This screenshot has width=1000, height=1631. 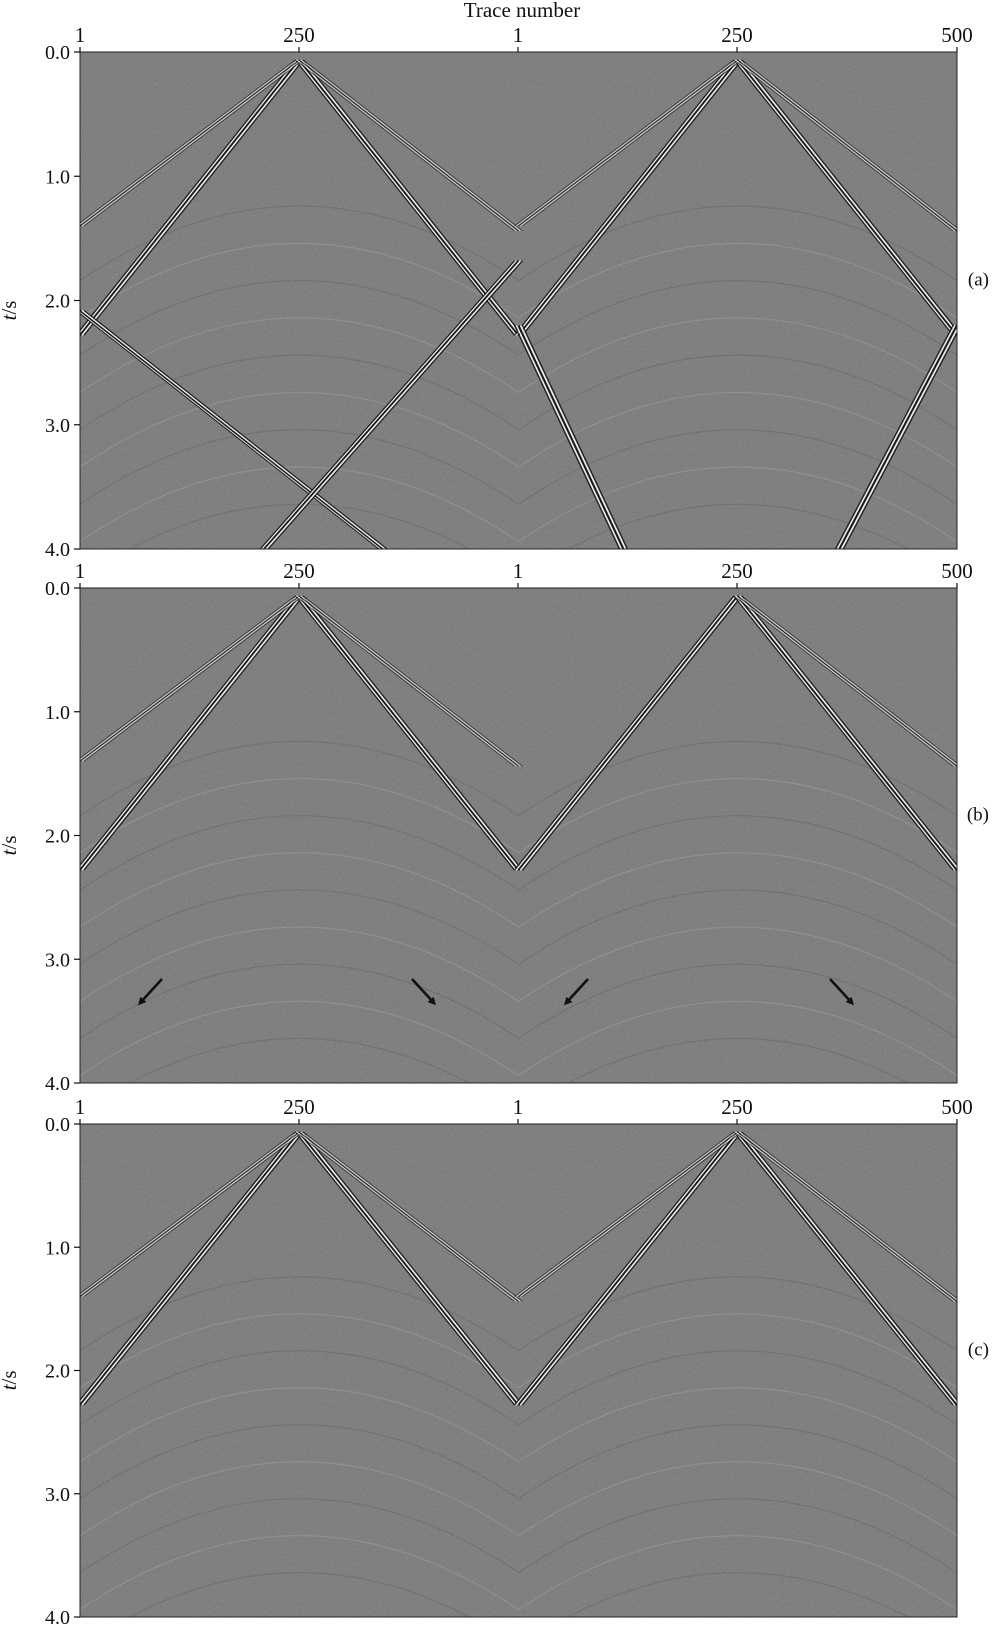 I want to click on panel-label: (c), so click(x=978, y=1350).